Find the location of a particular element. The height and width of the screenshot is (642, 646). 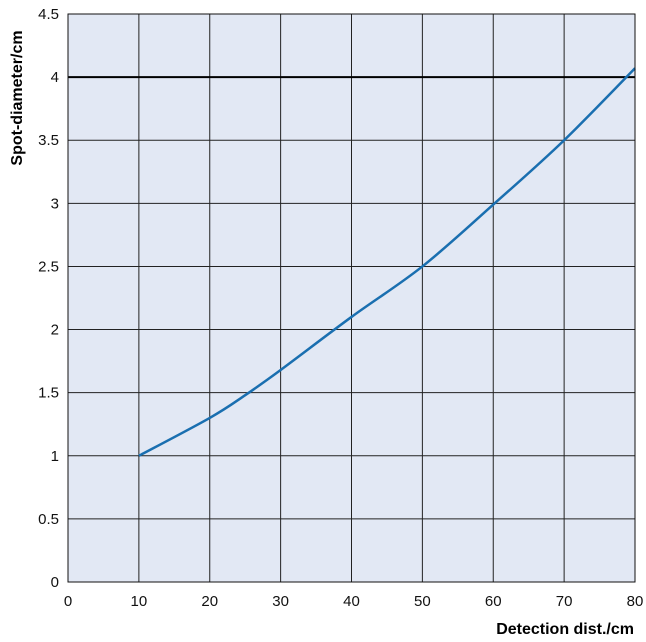

x-tick-label: 10 is located at coordinates (139, 601).